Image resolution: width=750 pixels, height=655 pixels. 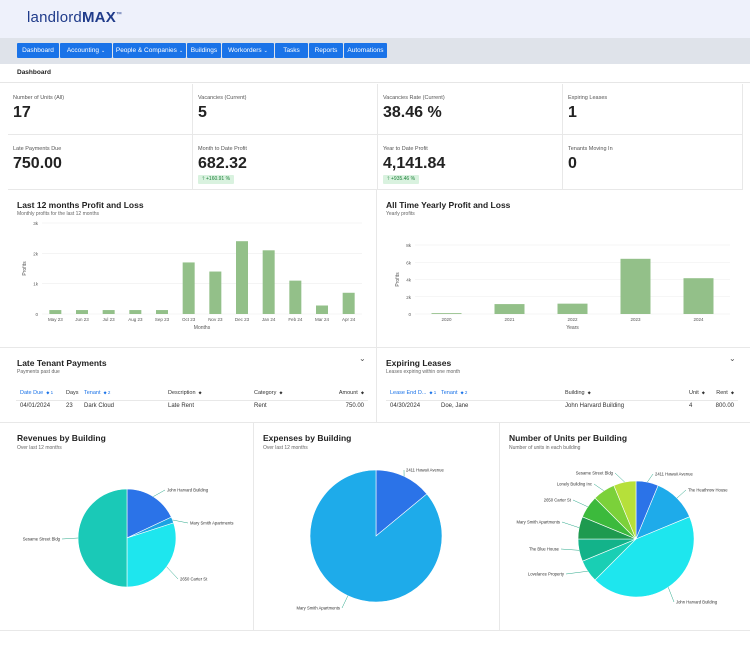 What do you see at coordinates (732, 358) in the screenshot?
I see `expiring-collapse-icon: ⌄` at bounding box center [732, 358].